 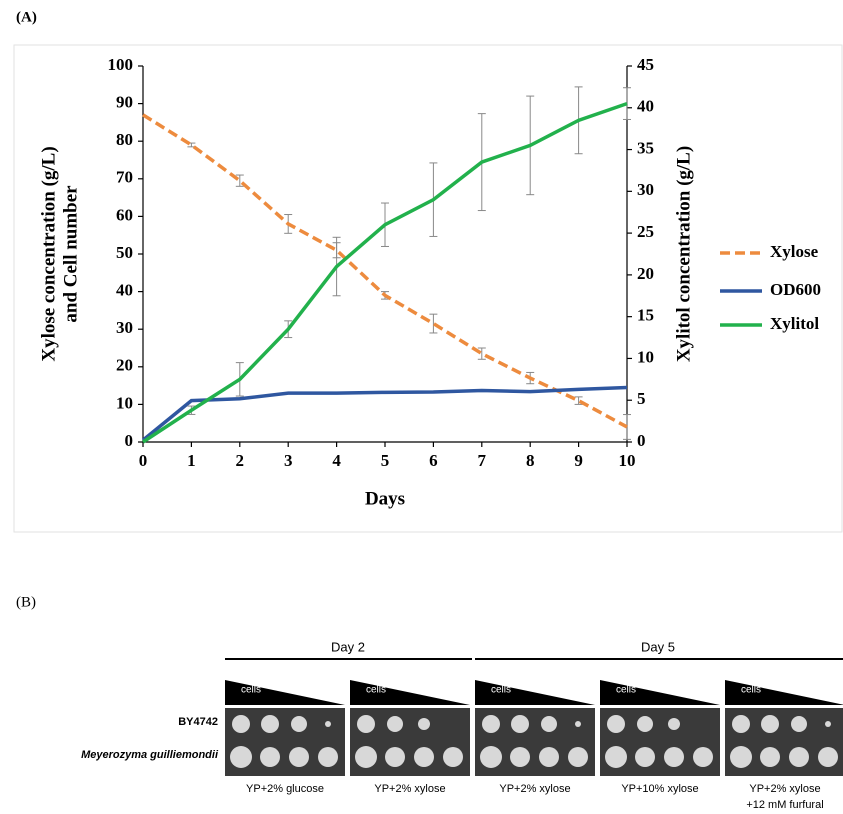 I want to click on y-tick-label: 20, so click(x=124, y=365).